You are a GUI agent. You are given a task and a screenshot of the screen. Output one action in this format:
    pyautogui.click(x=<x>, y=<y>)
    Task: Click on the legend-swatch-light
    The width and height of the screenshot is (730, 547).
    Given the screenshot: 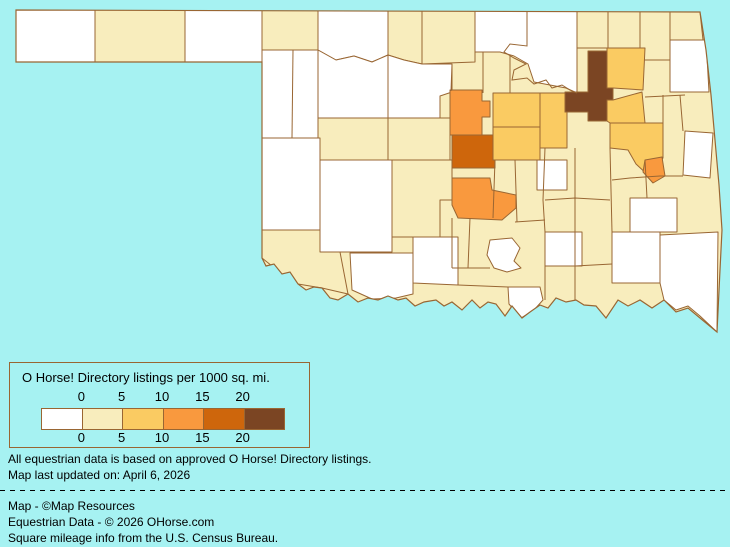 What is the action you would take?
    pyautogui.click(x=143, y=419)
    